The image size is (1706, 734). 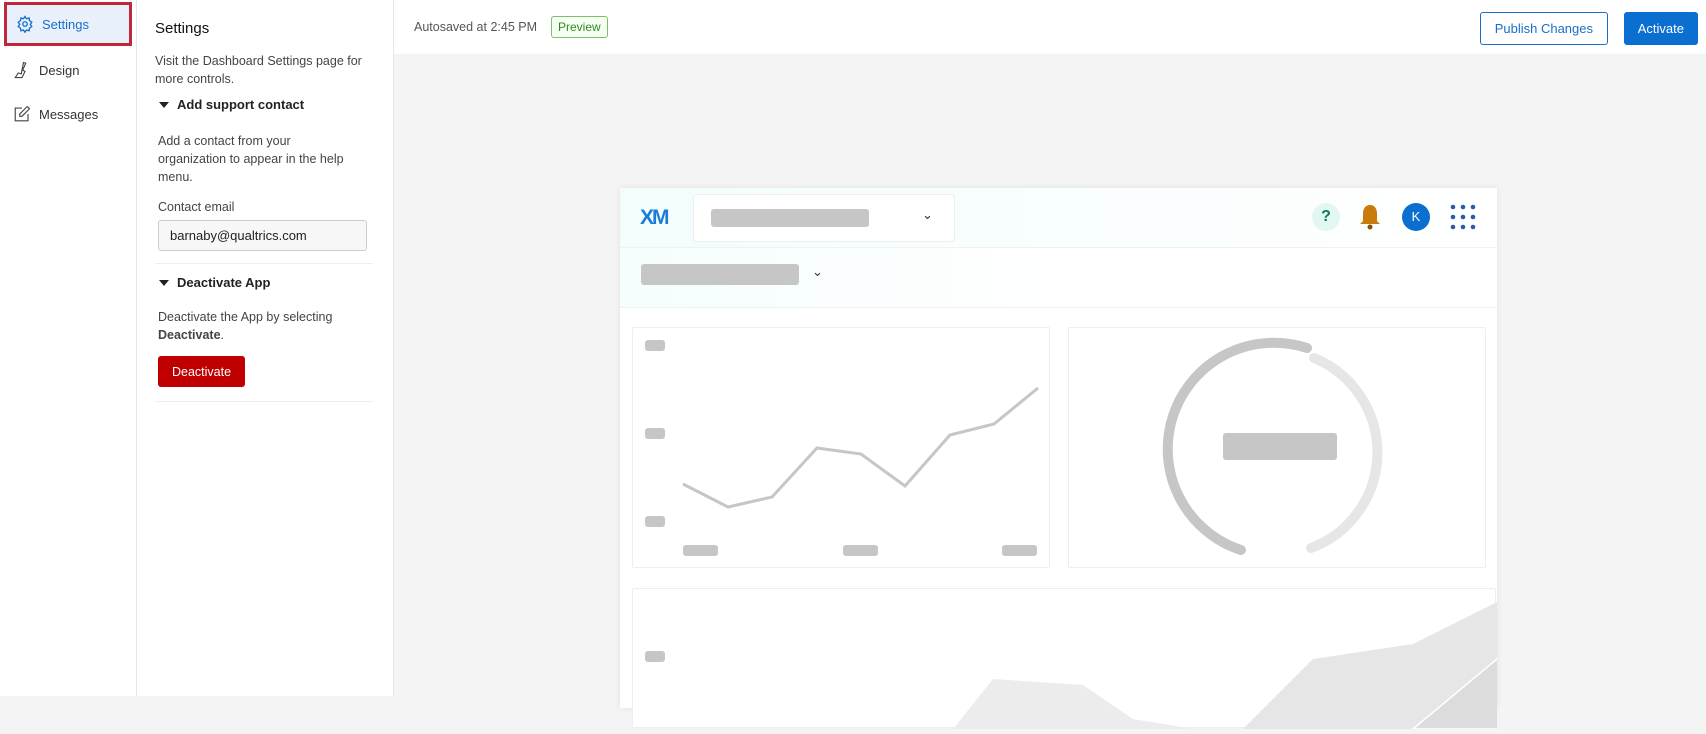 I want to click on line-chart-placeholder, so click(x=842, y=448).